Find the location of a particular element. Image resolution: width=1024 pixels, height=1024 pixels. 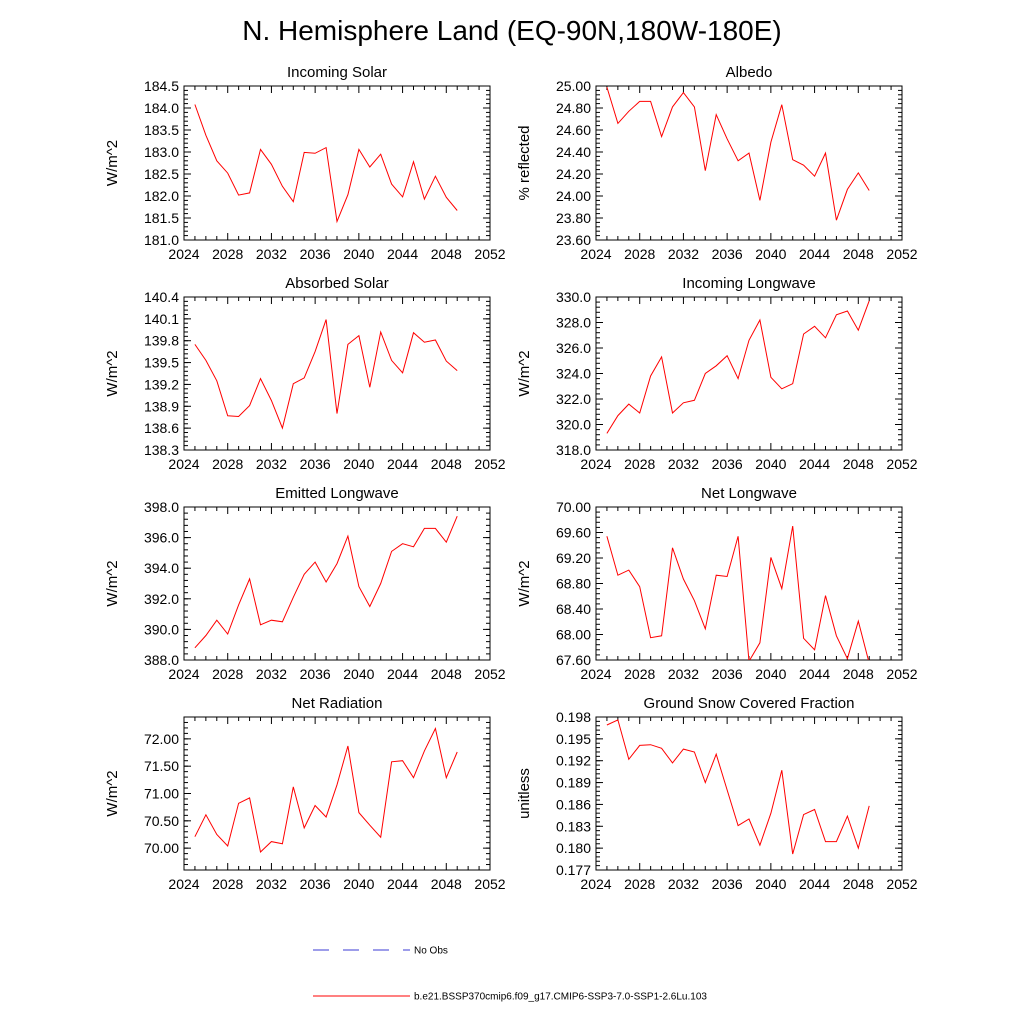

y-tick-label: 394.0 is located at coordinates (161, 568).